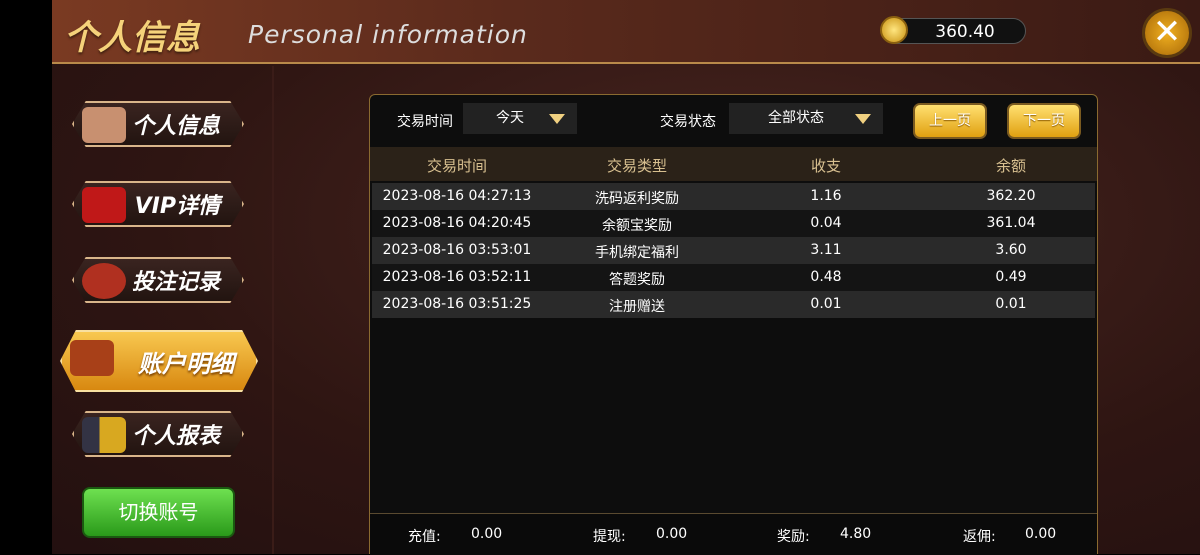 The height and width of the screenshot is (555, 1200). What do you see at coordinates (637, 253) in the screenshot?
I see `table-cell: 手机绑定福利` at bounding box center [637, 253].